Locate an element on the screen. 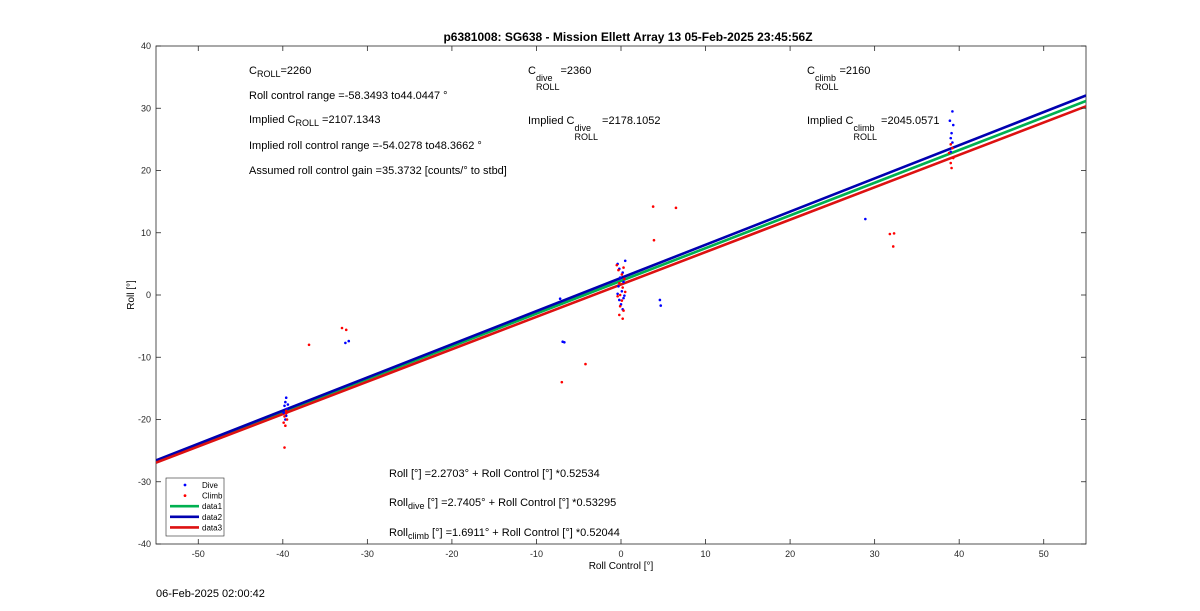  y-tick-label: 30 is located at coordinates (146, 108).